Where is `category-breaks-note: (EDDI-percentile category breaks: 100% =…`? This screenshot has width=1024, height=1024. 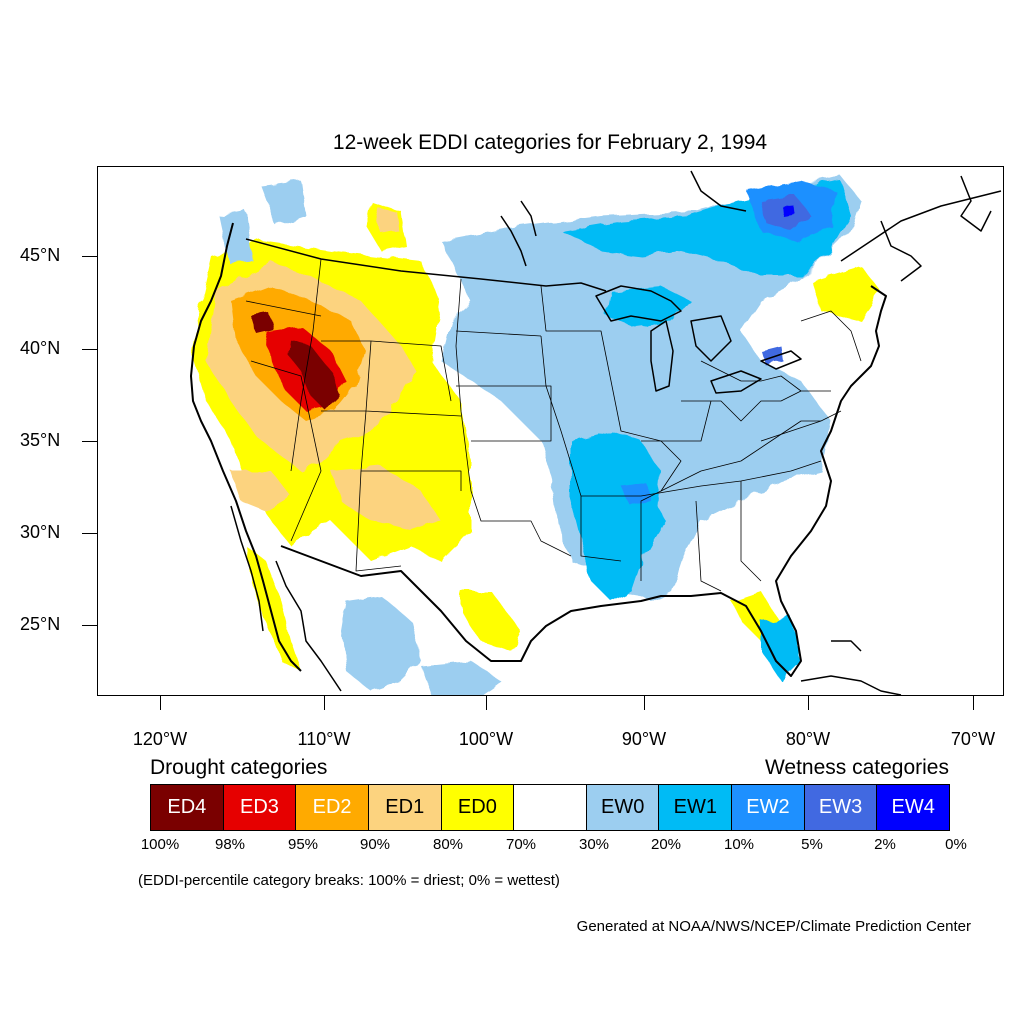 category-breaks-note: (EDDI-percentile category breaks: 100% =… is located at coordinates (349, 880).